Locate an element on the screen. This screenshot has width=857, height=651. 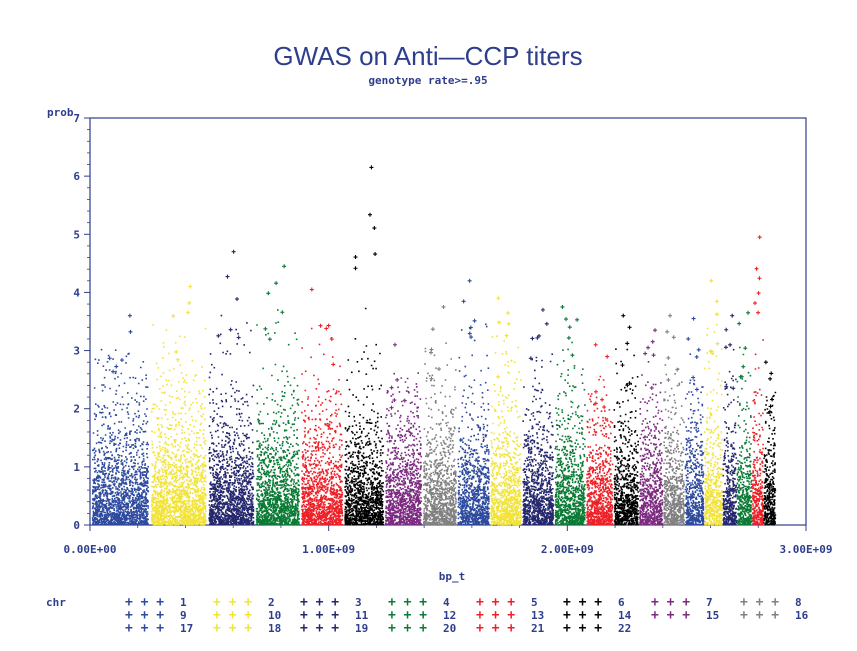
legend-label-chr-12: 12 is located at coordinates (449, 615).